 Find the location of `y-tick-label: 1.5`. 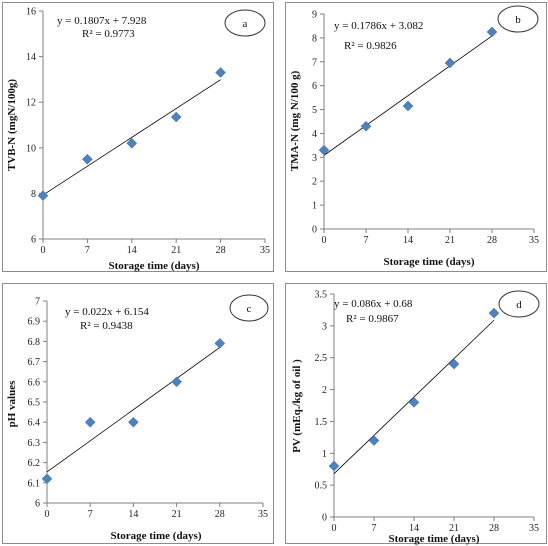

y-tick-label: 1.5 is located at coordinates (321, 422).